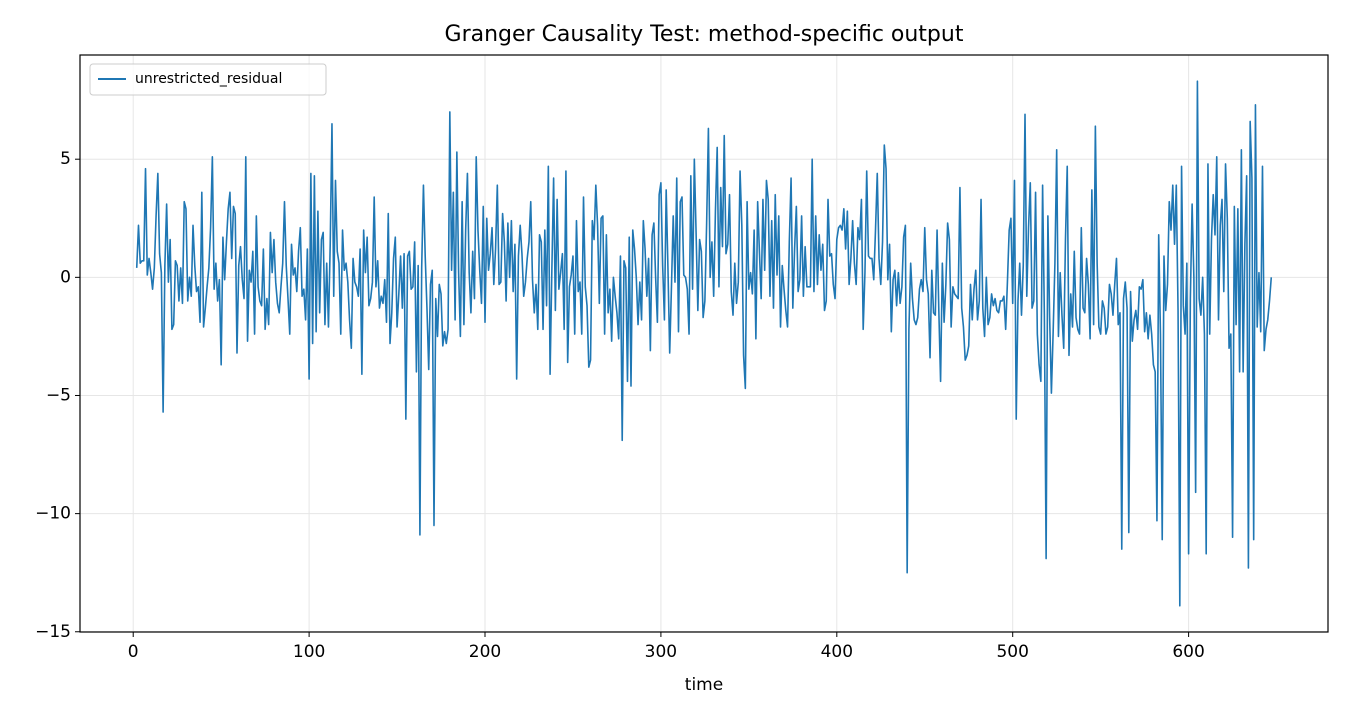  What do you see at coordinates (65, 159) in the screenshot?
I see `y-tick-label: 5` at bounding box center [65, 159].